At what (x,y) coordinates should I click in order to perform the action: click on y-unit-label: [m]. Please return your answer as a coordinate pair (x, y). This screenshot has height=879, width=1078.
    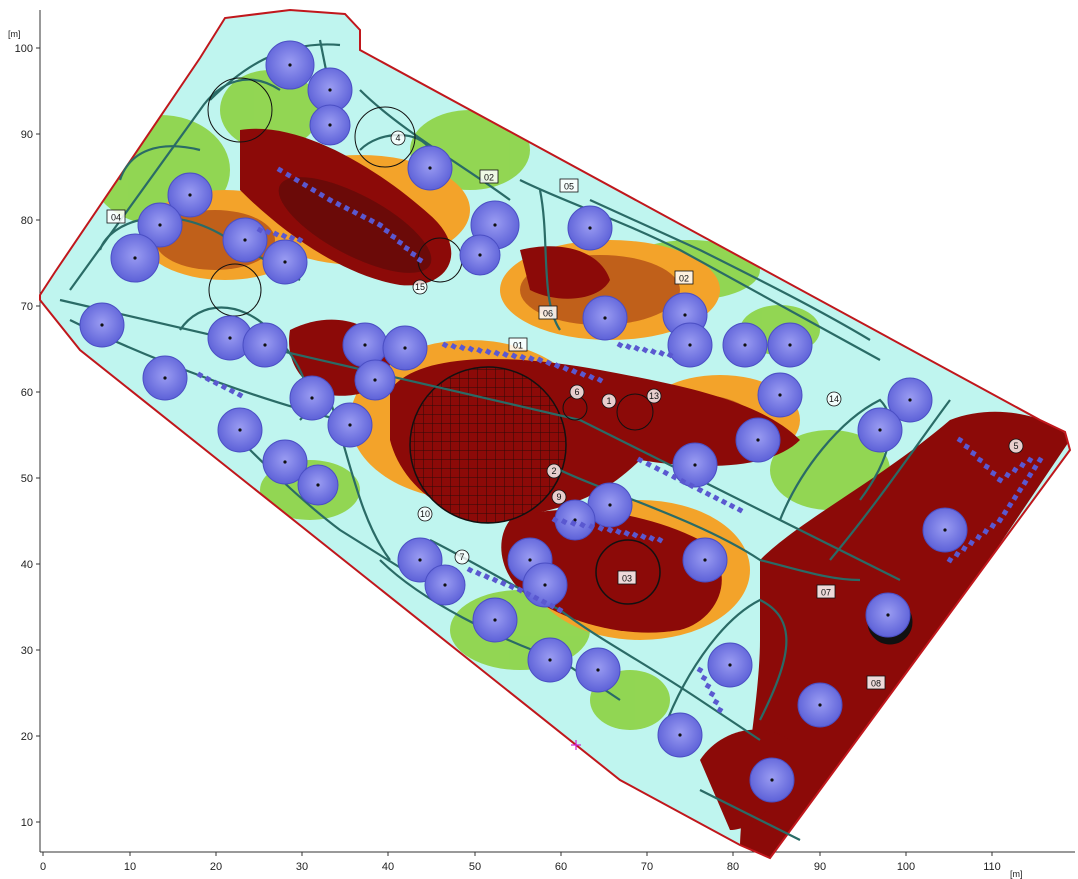
    Looking at the image, I should click on (14, 34).